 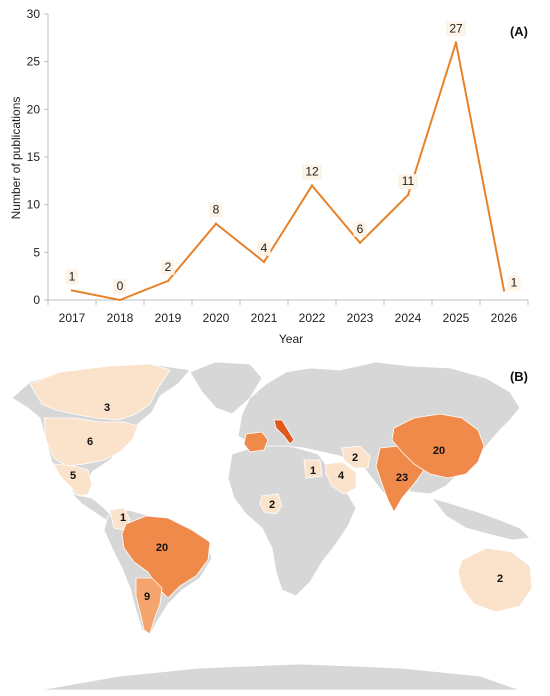 What do you see at coordinates (36, 252) in the screenshot?
I see `y-tick-label: 5` at bounding box center [36, 252].